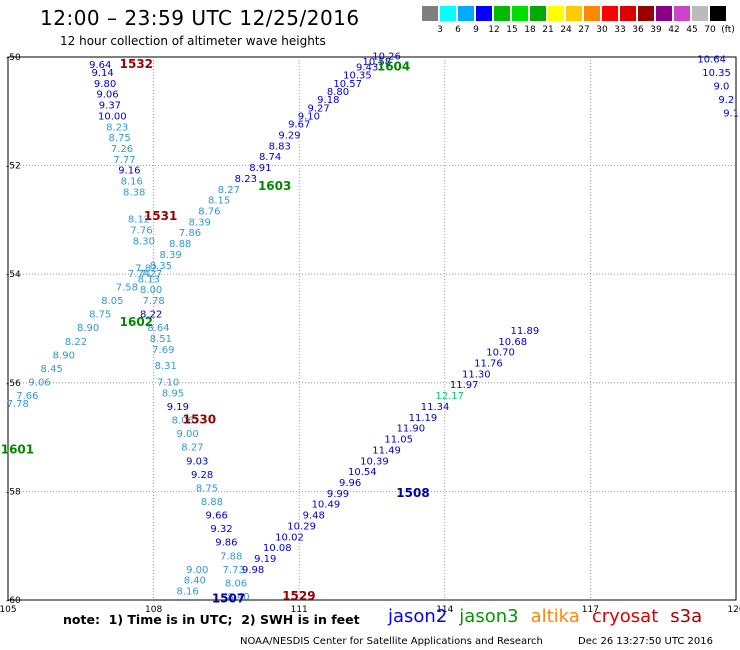 The height and width of the screenshot is (650, 740). I want to click on pass-number-label: 1531, so click(160, 216).